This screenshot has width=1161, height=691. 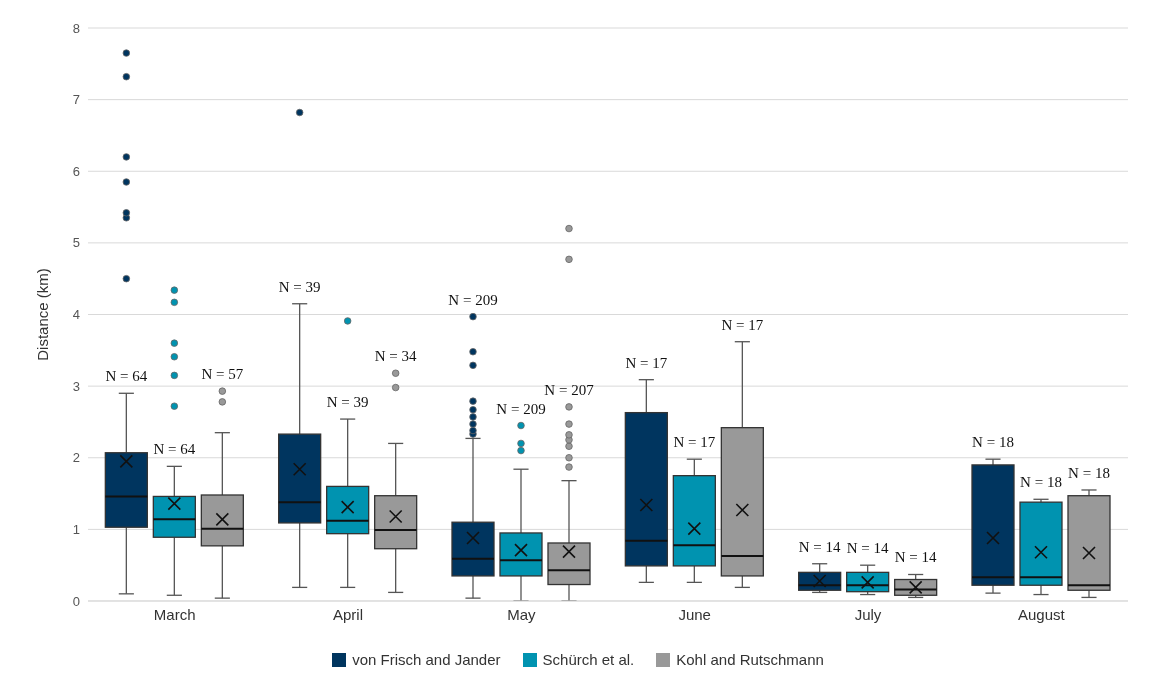 What do you see at coordinates (348, 614) in the screenshot?
I see `x-tick-label: April` at bounding box center [348, 614].